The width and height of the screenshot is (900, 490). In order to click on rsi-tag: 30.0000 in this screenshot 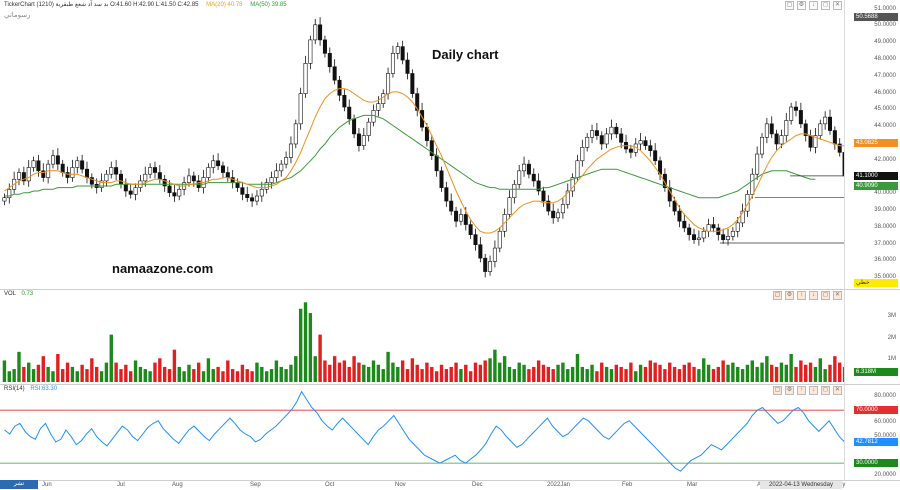, I will do `click(876, 463)`.